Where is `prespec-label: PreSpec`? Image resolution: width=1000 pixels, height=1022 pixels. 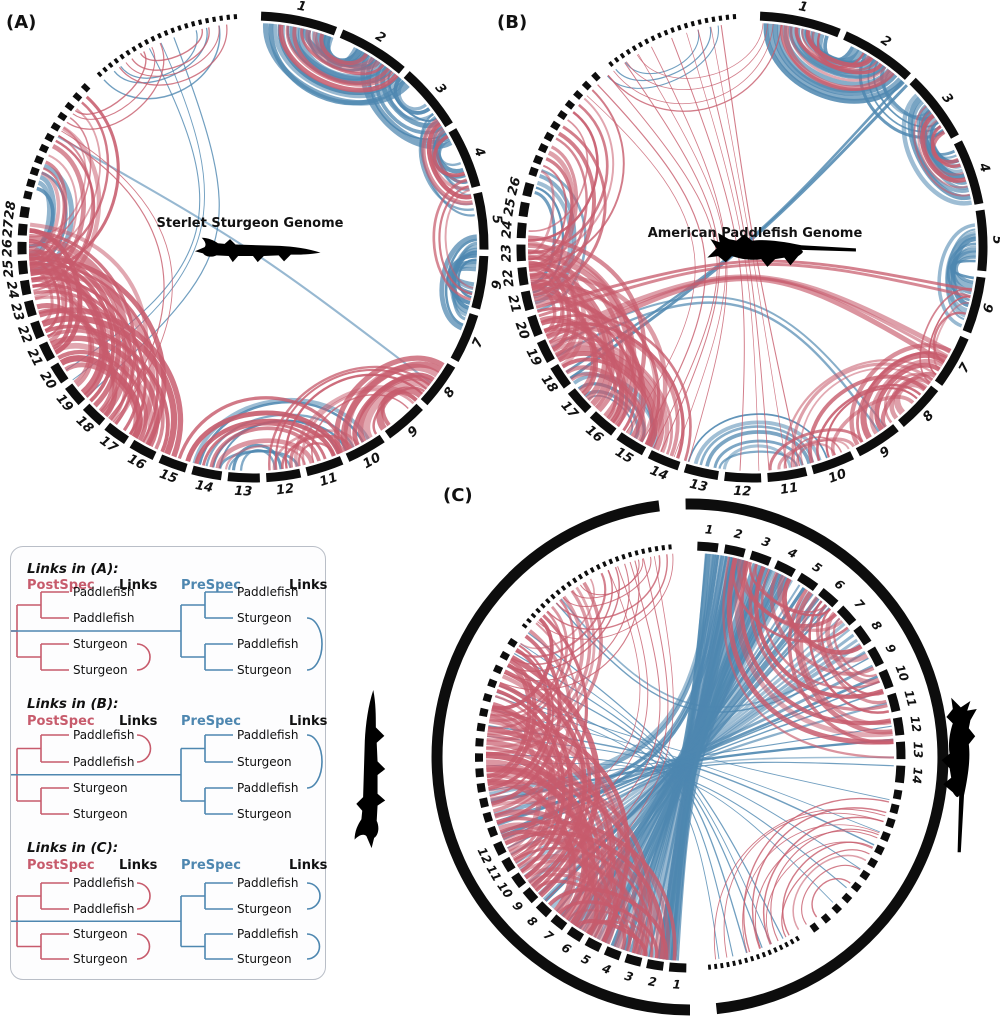
prespec-label: PreSpec is located at coordinates (211, 585).